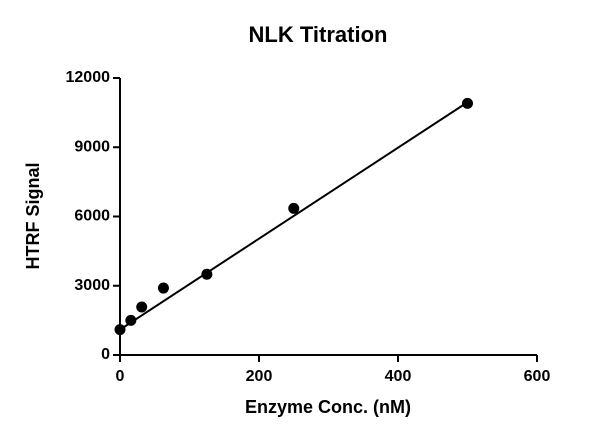 This screenshot has height=445, width=600. I want to click on y-tick-label: 6000, so click(92, 216).